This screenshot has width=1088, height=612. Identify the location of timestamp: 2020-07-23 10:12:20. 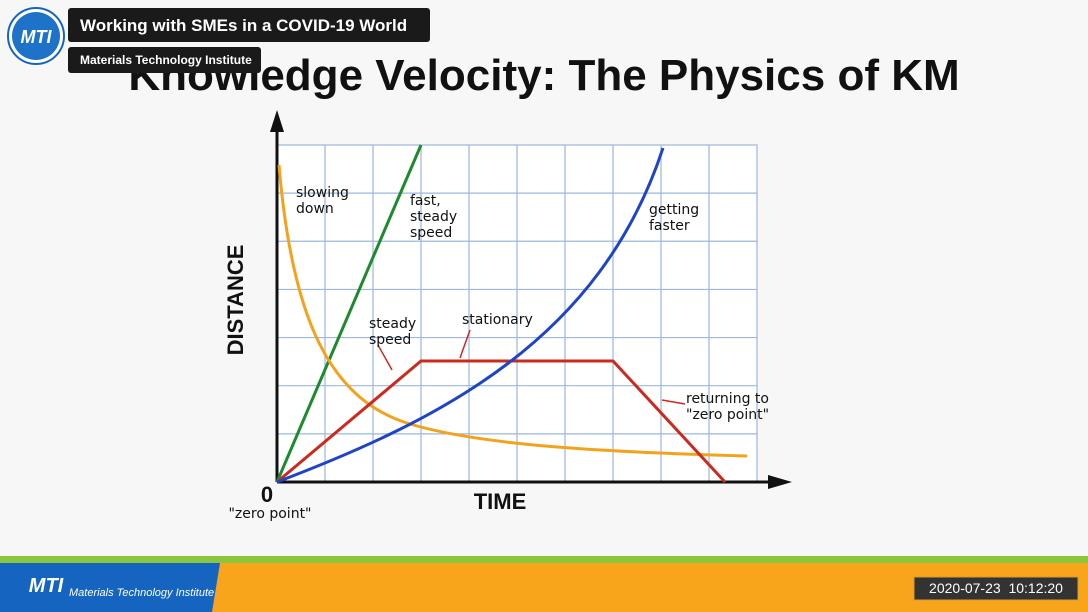
(996, 588).